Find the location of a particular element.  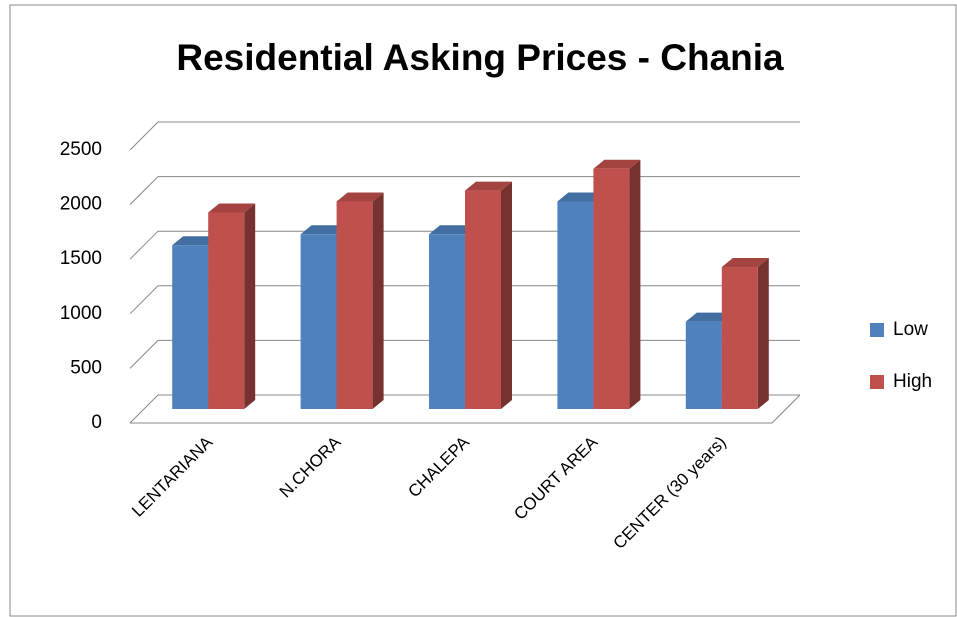

chart-title: Residential Asking Prices - Chania is located at coordinates (480, 57).